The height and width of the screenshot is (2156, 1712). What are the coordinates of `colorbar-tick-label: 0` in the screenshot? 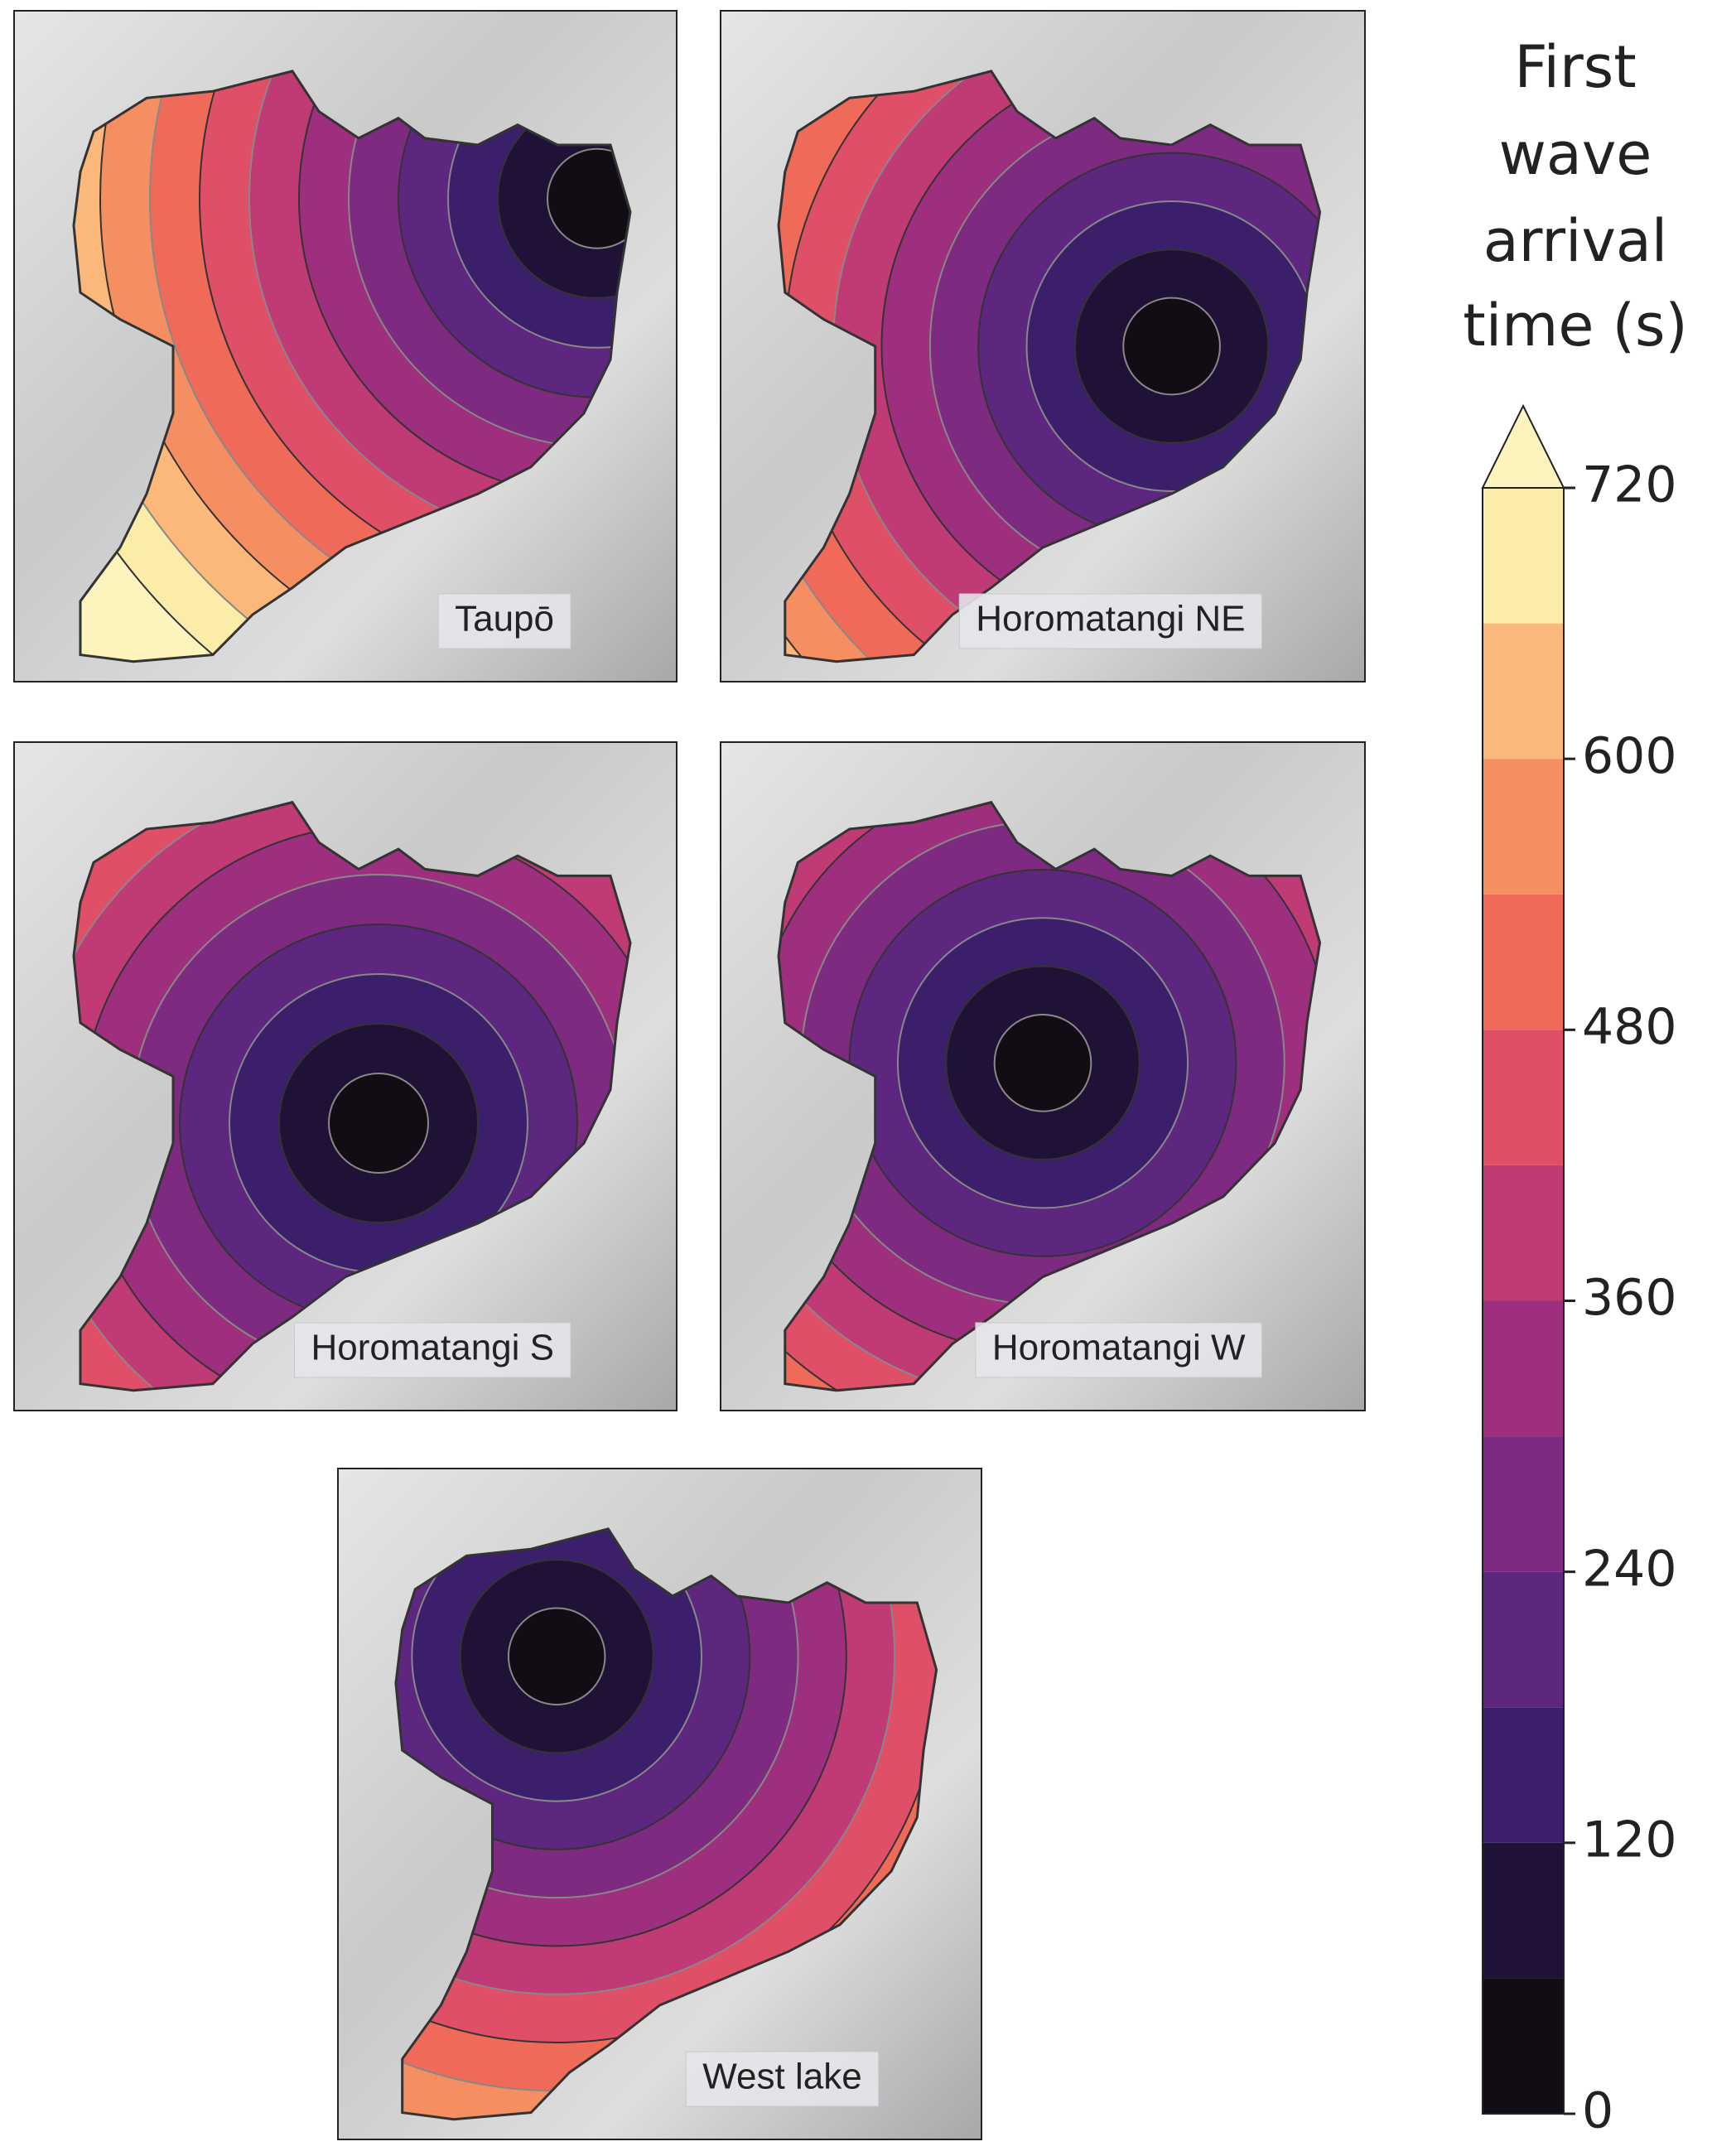 It's located at (1598, 2111).